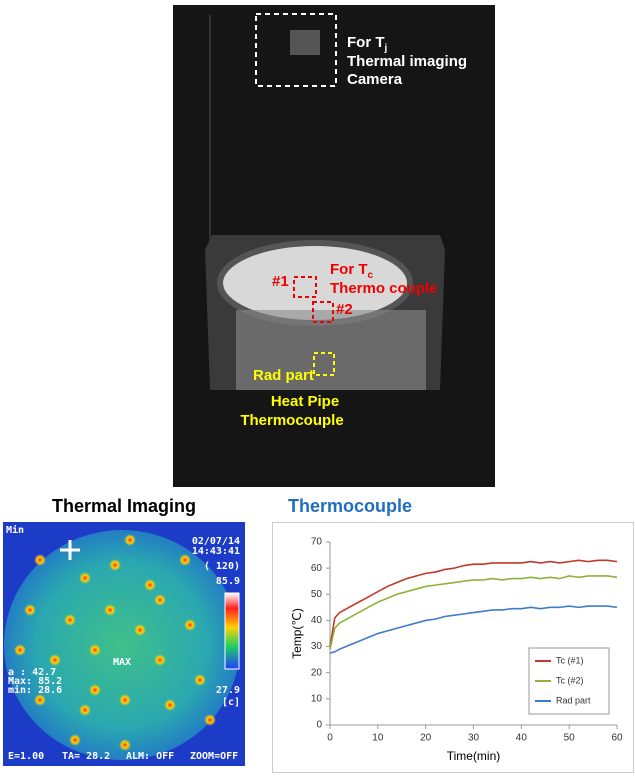 Image resolution: width=635 pixels, height=779 pixels. Describe the element at coordinates (317, 568) in the screenshot. I see `y-tick-label: 60` at that location.